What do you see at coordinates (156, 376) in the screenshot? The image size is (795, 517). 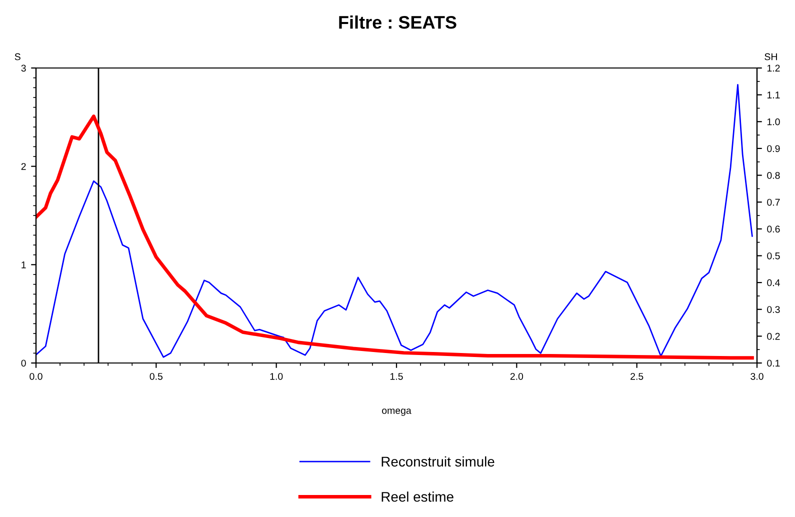 I see `x-tick-label: 0.5` at bounding box center [156, 376].